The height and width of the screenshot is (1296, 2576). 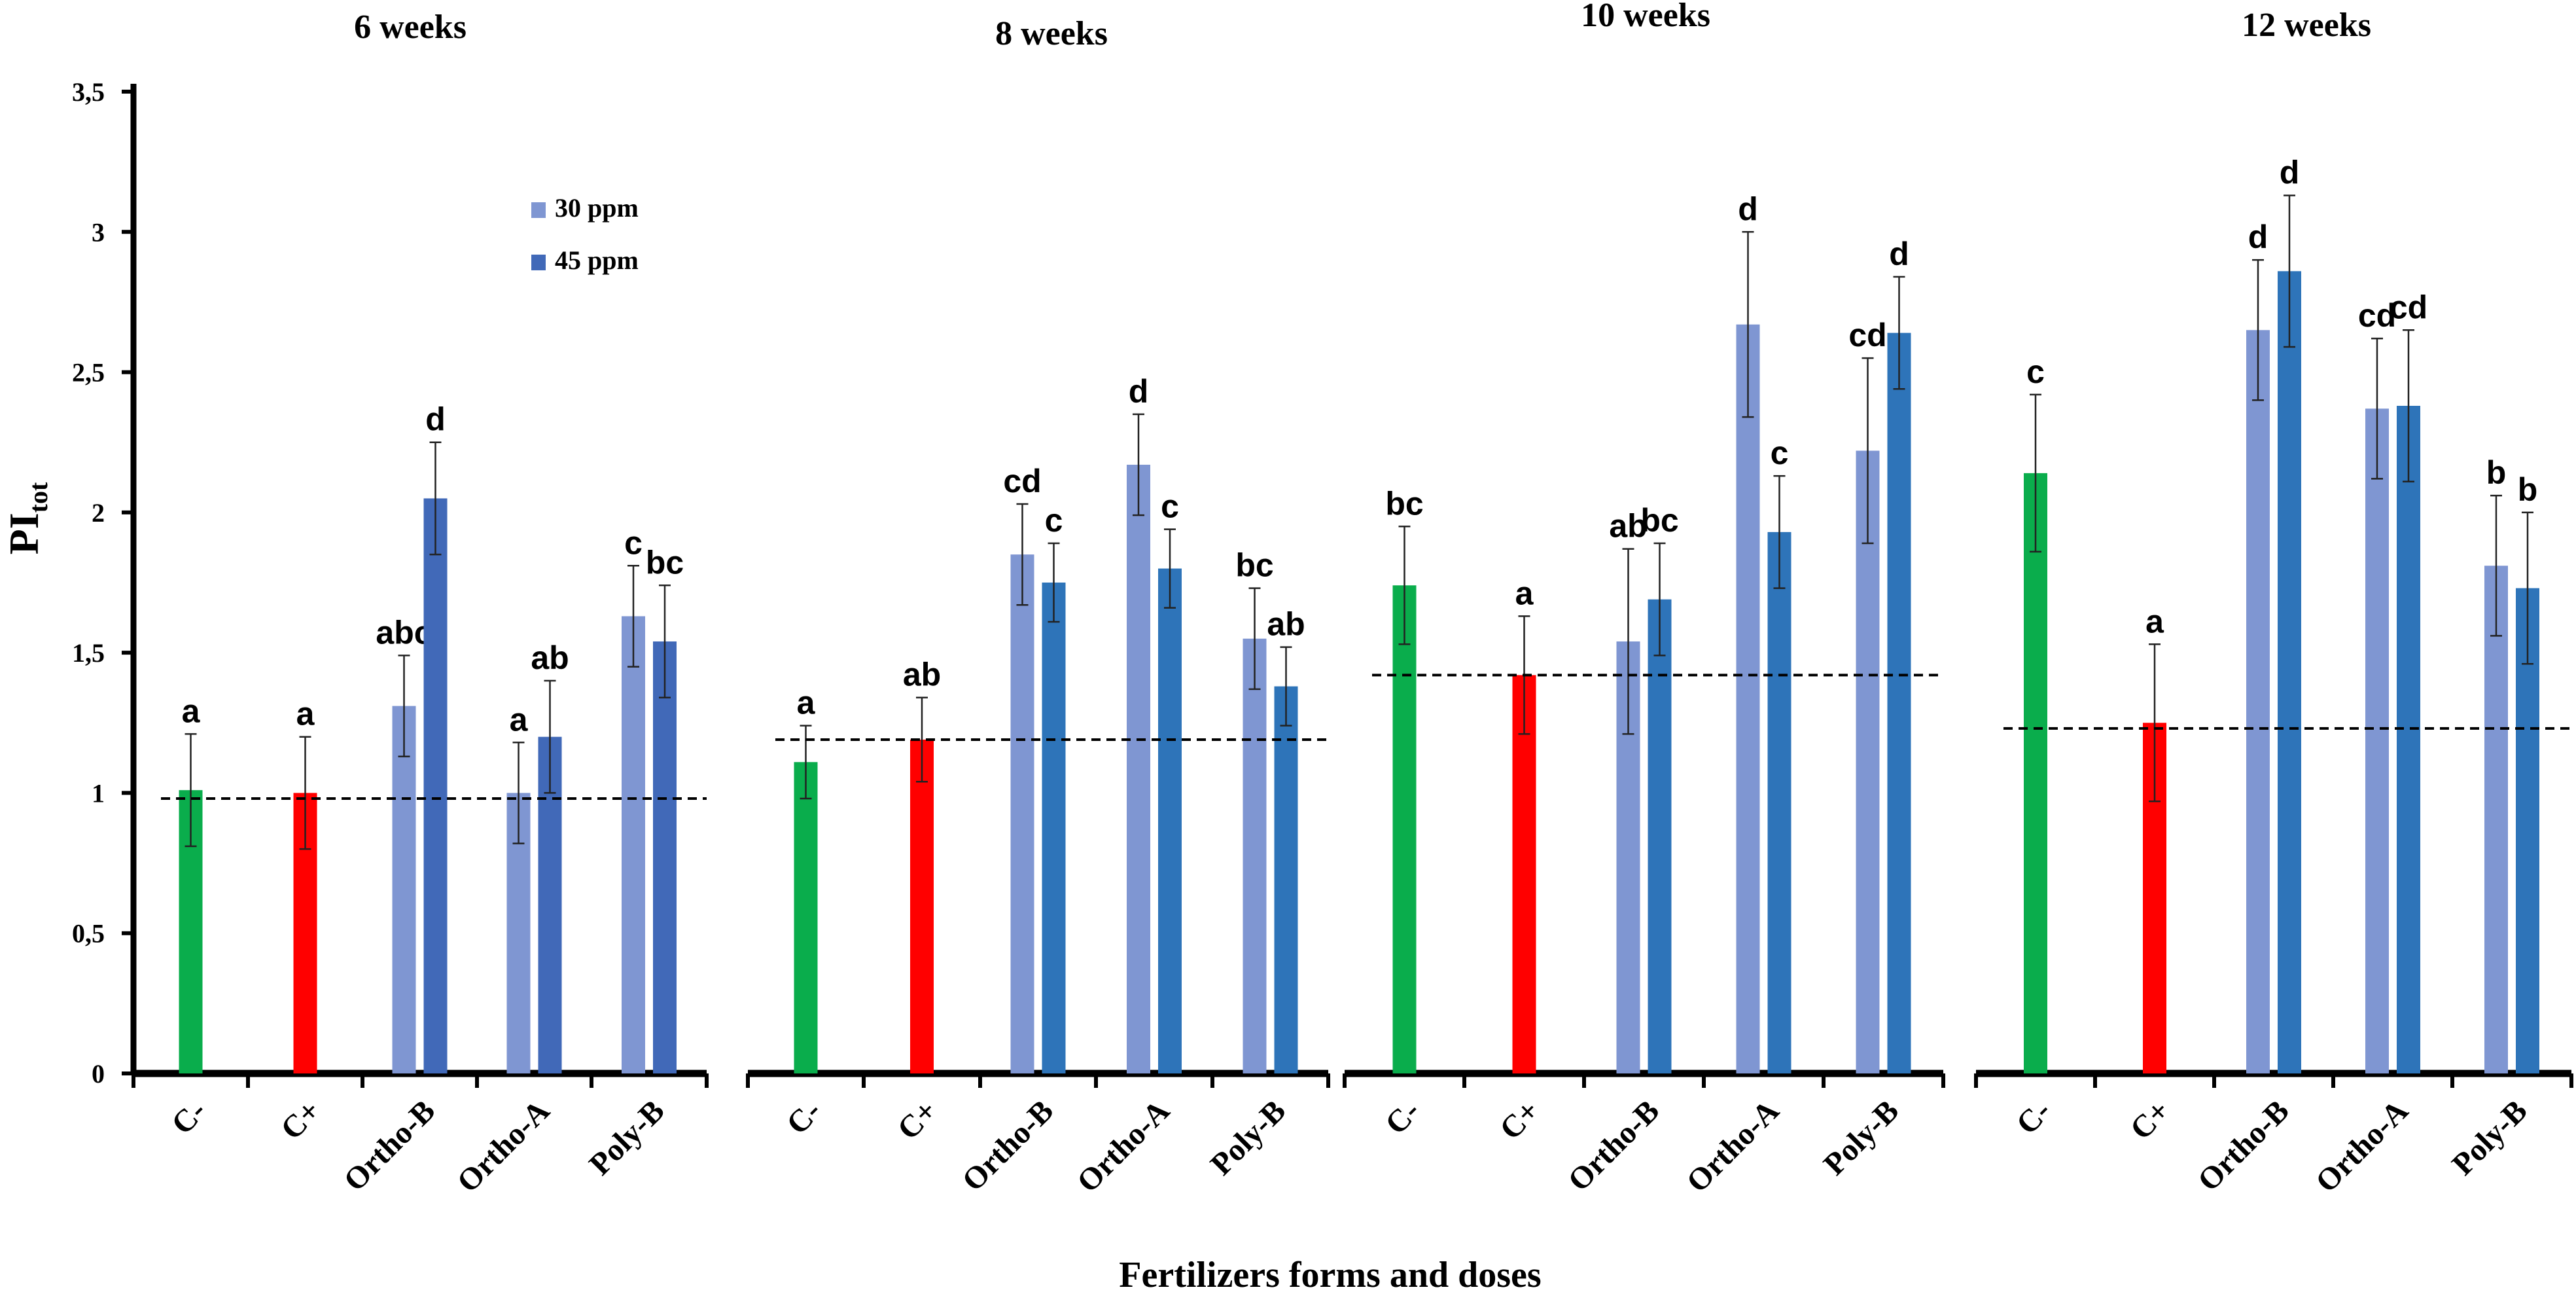 What do you see at coordinates (99, 513) in the screenshot?
I see `y-tick-label: 2` at bounding box center [99, 513].